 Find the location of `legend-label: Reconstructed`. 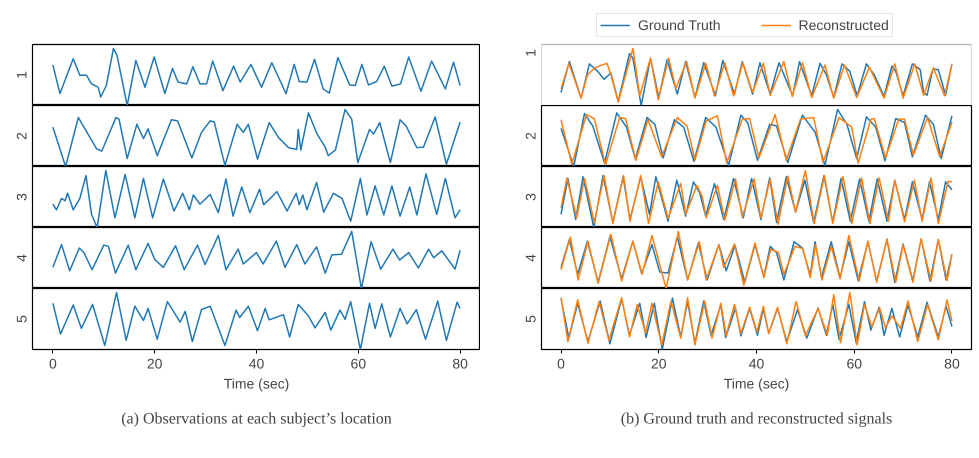

legend-label: Reconstructed is located at coordinates (843, 25).